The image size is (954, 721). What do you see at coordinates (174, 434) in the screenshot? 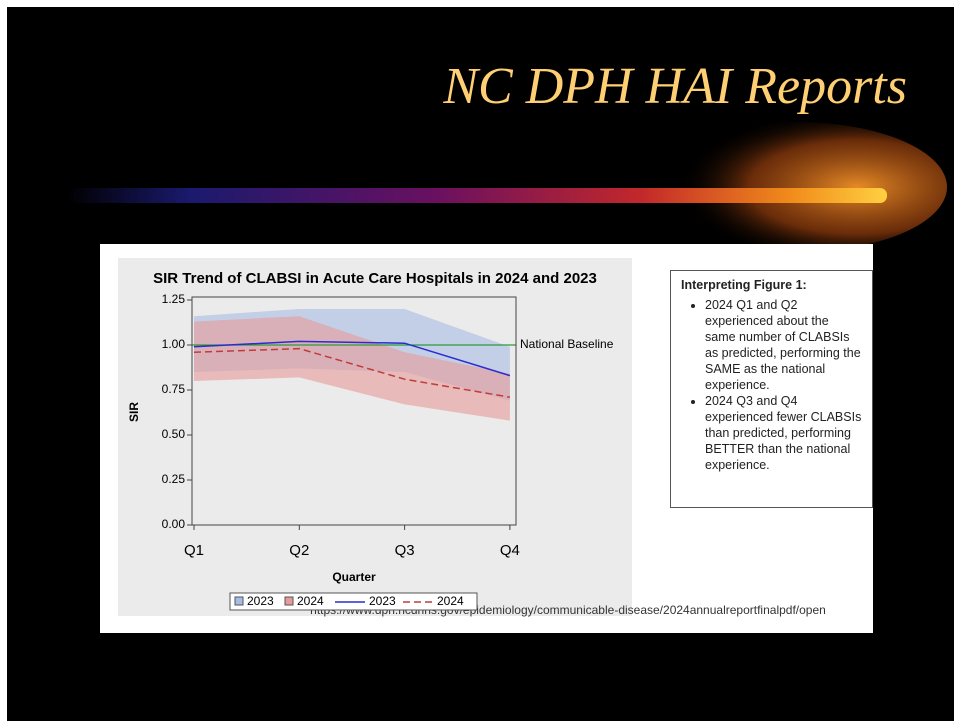
I see `y-tick-label: 0.50` at bounding box center [174, 434].